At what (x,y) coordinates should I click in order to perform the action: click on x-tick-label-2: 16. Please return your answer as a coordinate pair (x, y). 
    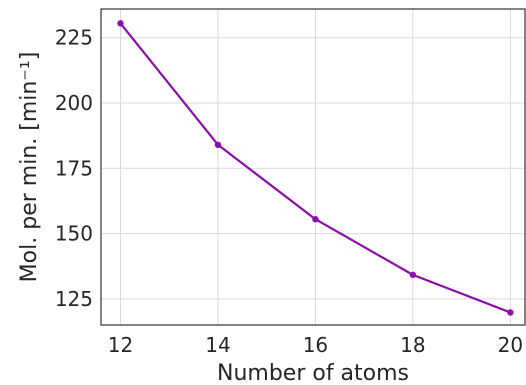
    Looking at the image, I should click on (315, 345).